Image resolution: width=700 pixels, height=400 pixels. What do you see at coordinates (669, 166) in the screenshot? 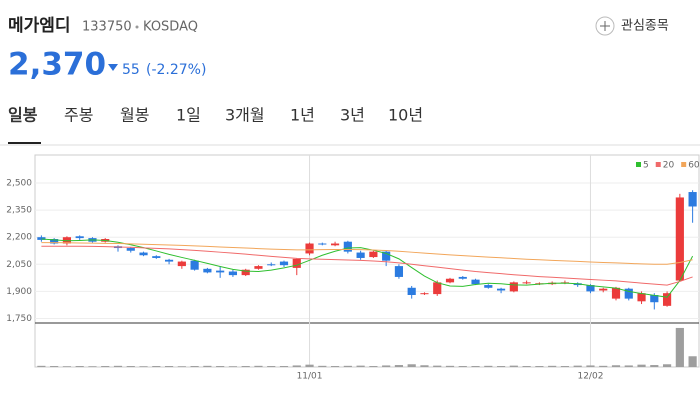
I see `legend-label: 20` at bounding box center [669, 166].